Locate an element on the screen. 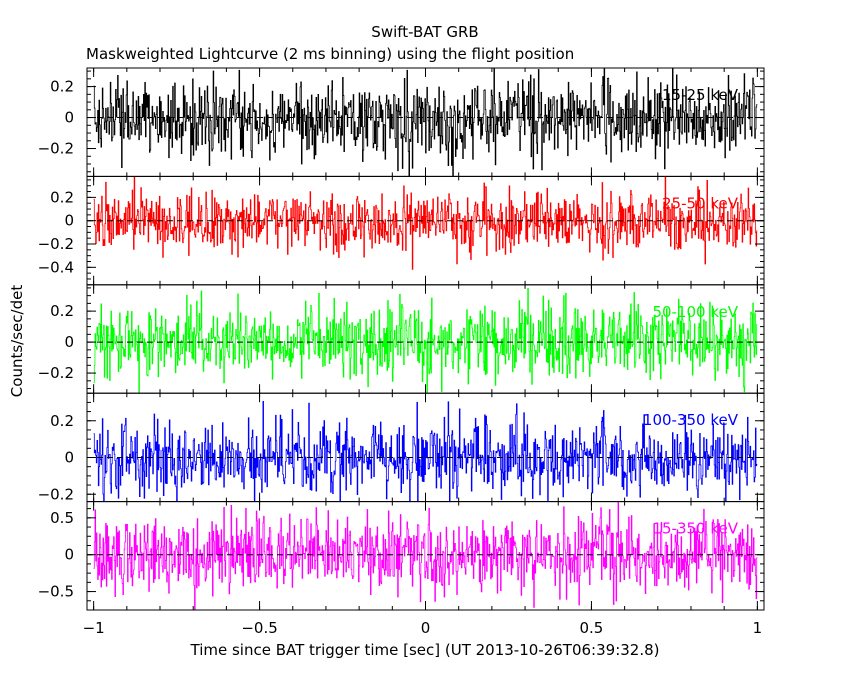 The height and width of the screenshot is (680, 850). x-tick-label: 0 is located at coordinates (426, 628).